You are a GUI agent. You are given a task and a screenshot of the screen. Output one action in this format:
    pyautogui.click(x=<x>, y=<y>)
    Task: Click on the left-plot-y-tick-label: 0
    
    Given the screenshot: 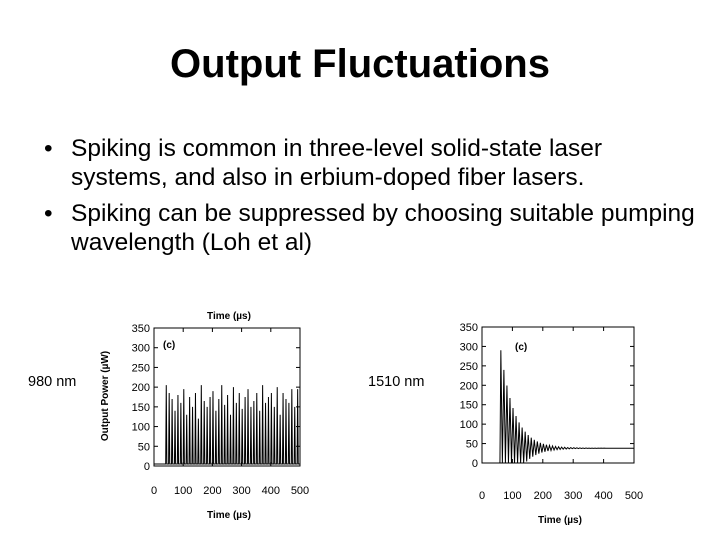 What is the action you would take?
    pyautogui.click(x=147, y=467)
    